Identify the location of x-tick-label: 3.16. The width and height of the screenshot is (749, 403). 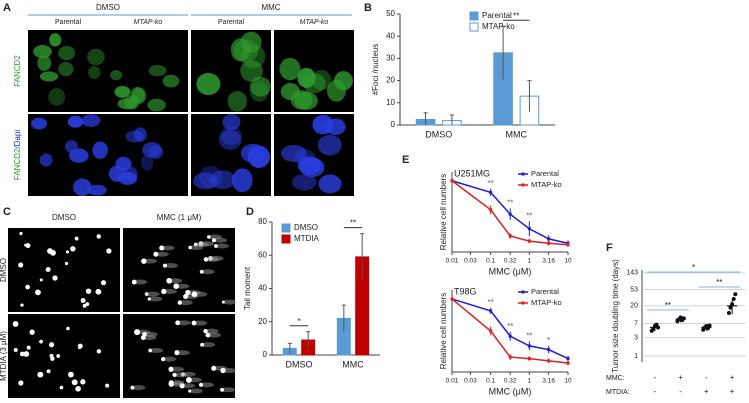
(548, 381).